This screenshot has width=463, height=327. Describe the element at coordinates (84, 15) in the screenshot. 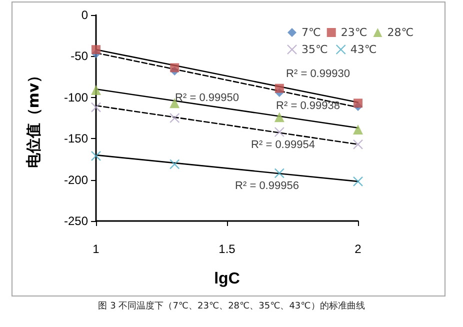

I see `y-tick-label: 0` at that location.